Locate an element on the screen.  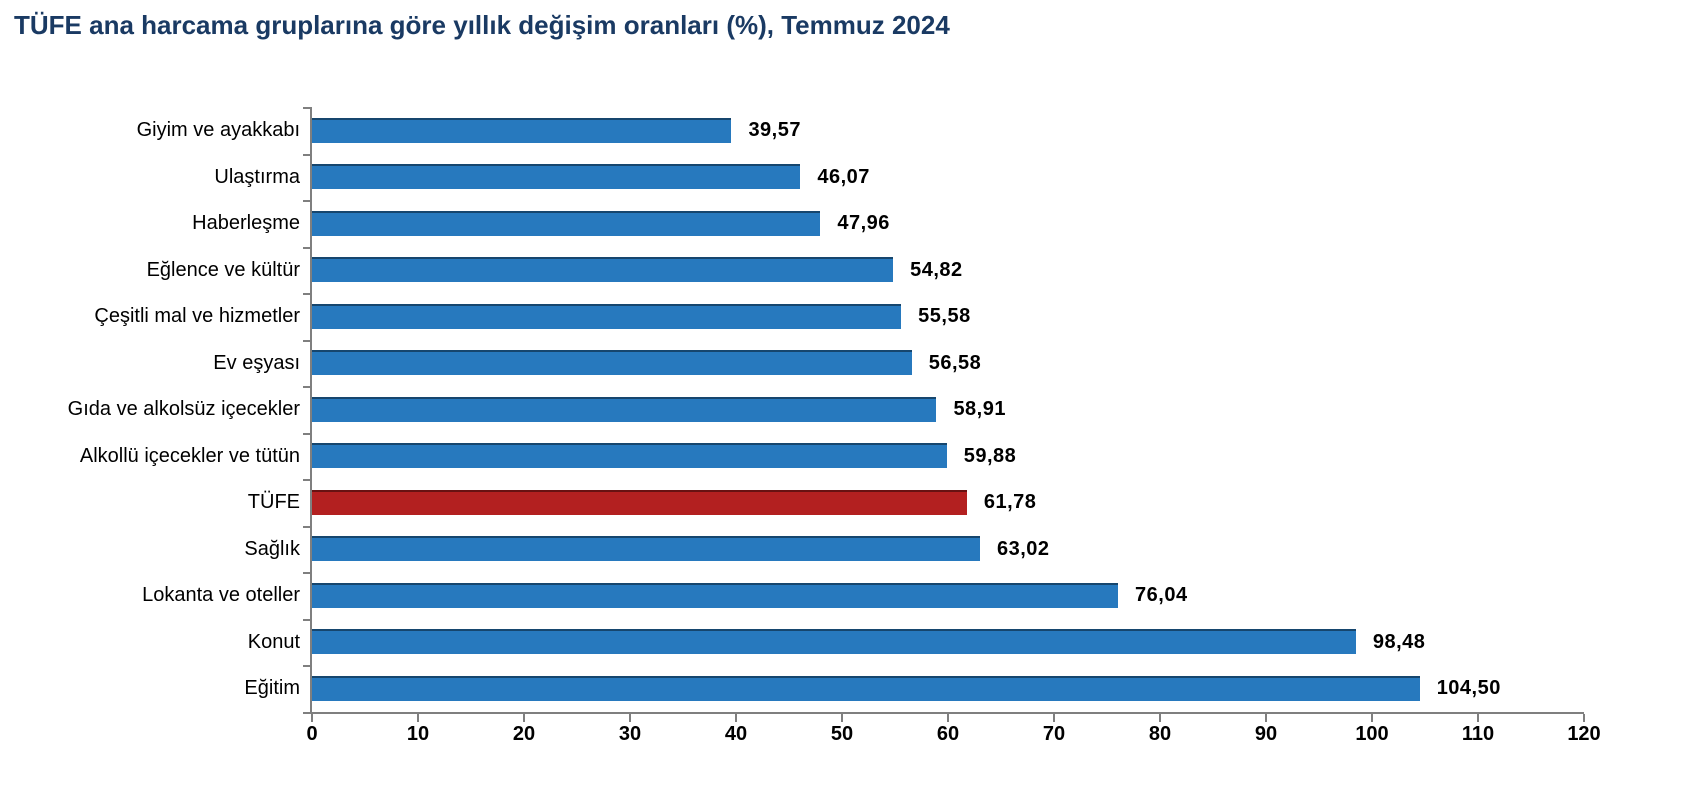
value-label: 55,58 is located at coordinates (944, 316).